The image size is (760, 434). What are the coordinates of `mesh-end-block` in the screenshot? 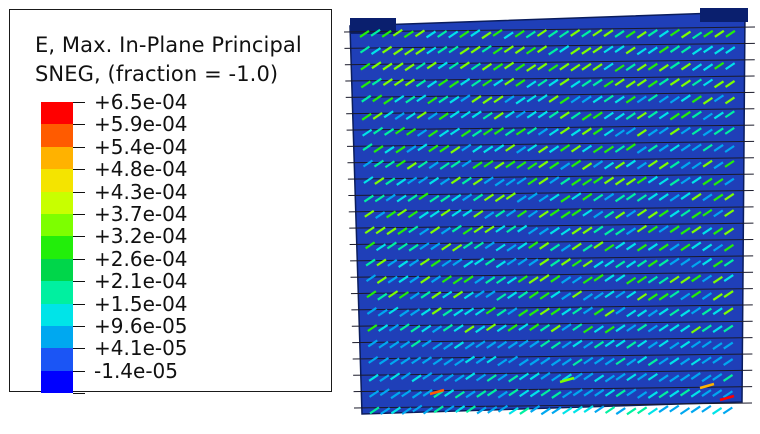 It's located at (724, 15).